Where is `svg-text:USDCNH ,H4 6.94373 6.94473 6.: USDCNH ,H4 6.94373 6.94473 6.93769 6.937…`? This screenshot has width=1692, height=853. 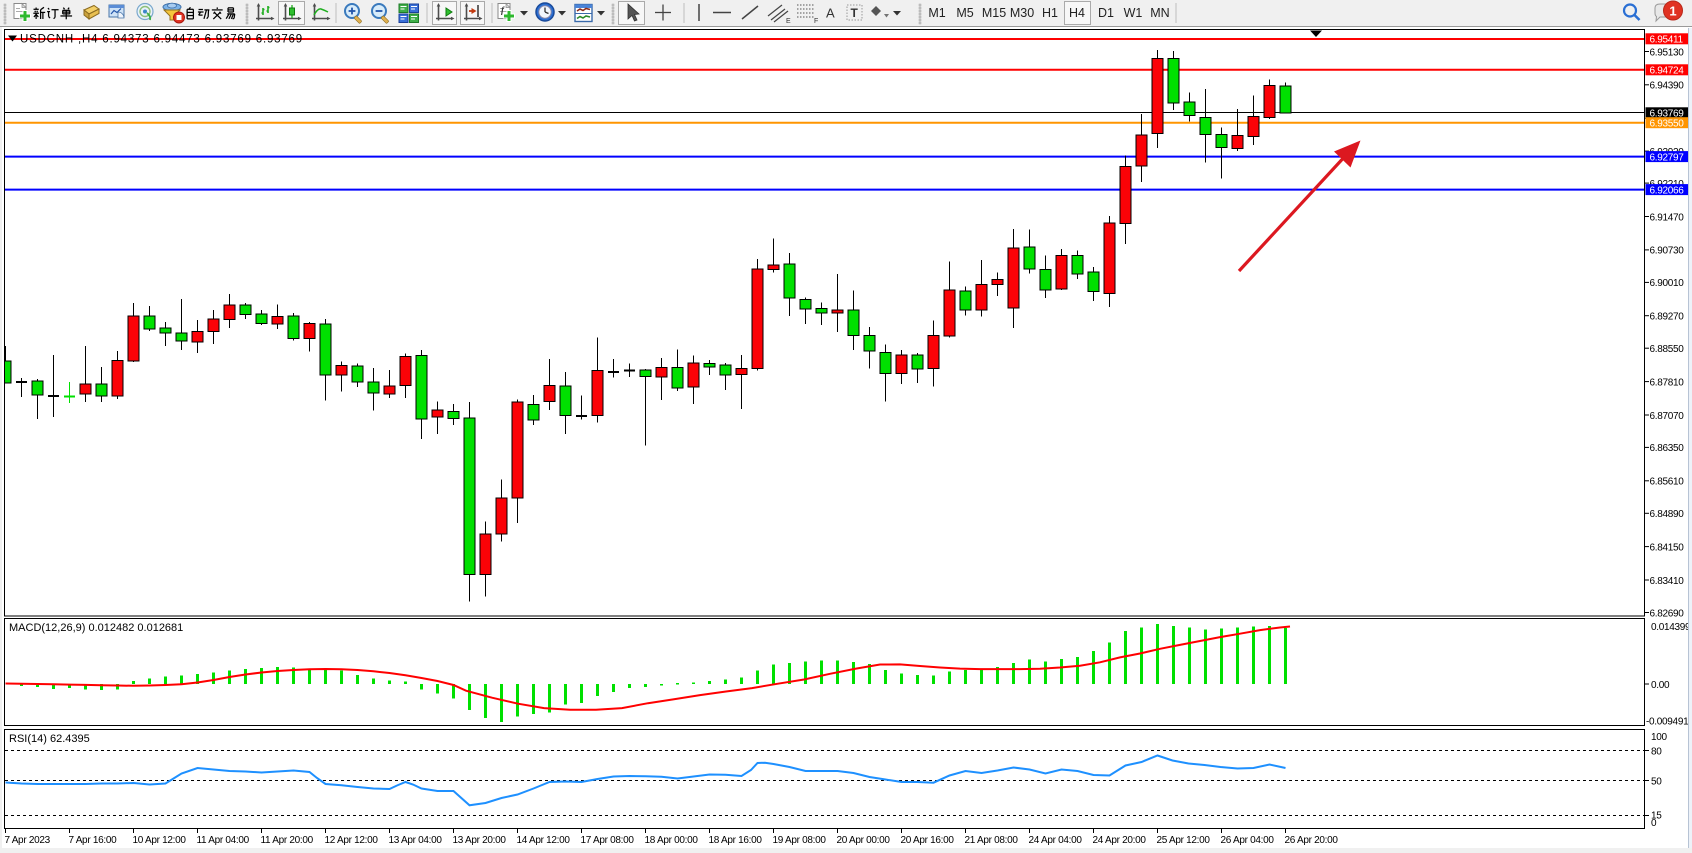 svg-text:USDCNH ,H4 6.94373 6.94473 6.: USDCNH ,H4 6.94373 6.94473 6.93769 6.937… is located at coordinates (161, 40).